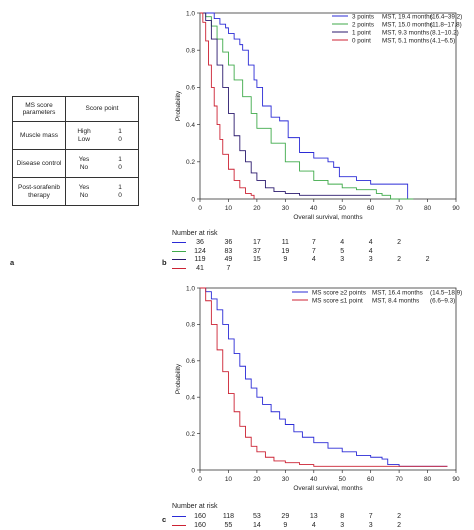 Image resolution: width=474 pixels, height=530 pixels. I want to click on legend-name: 3 points, so click(363, 16).